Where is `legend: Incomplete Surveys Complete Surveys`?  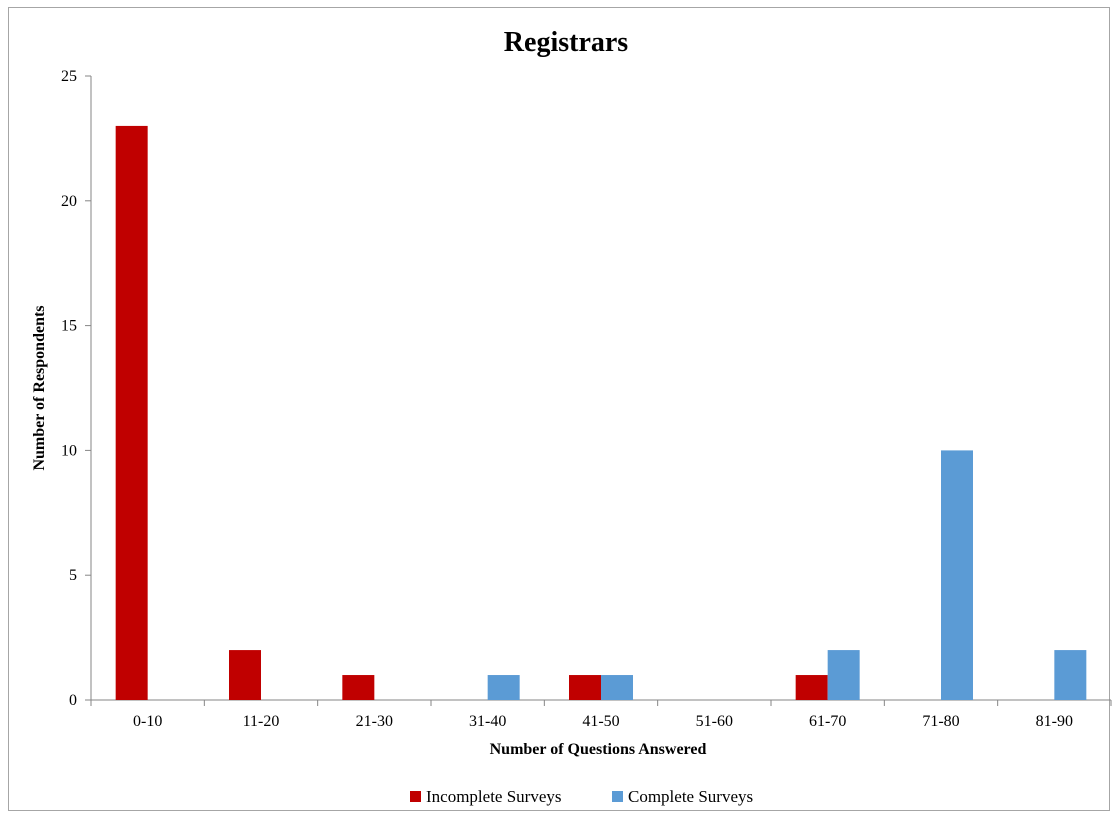
legend: Incomplete Surveys Complete Surveys is located at coordinates (581, 796).